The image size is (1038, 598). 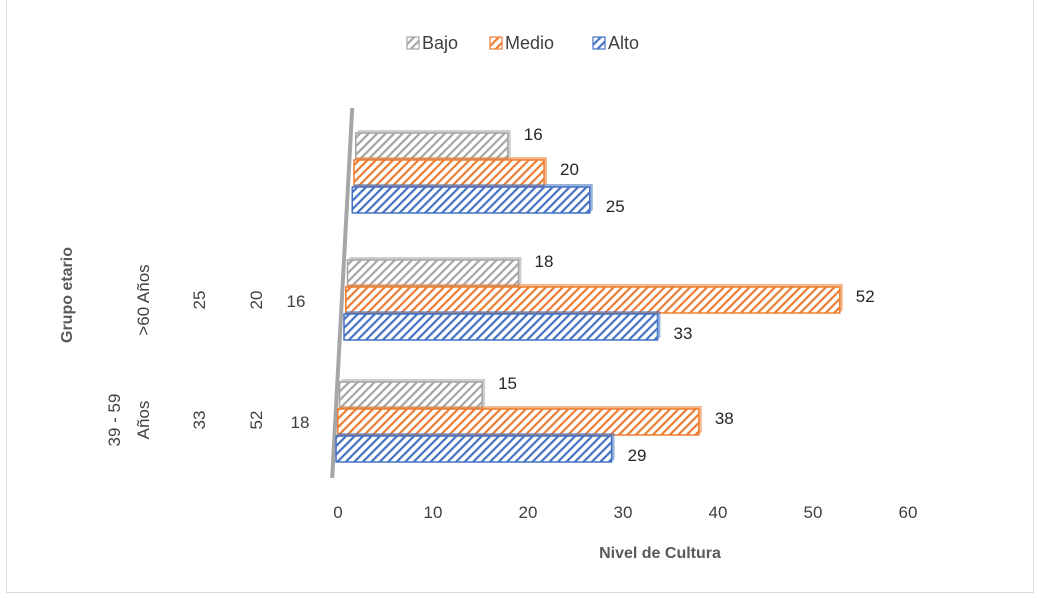 What do you see at coordinates (813, 512) in the screenshot?
I see `x-tick-50: 50` at bounding box center [813, 512].